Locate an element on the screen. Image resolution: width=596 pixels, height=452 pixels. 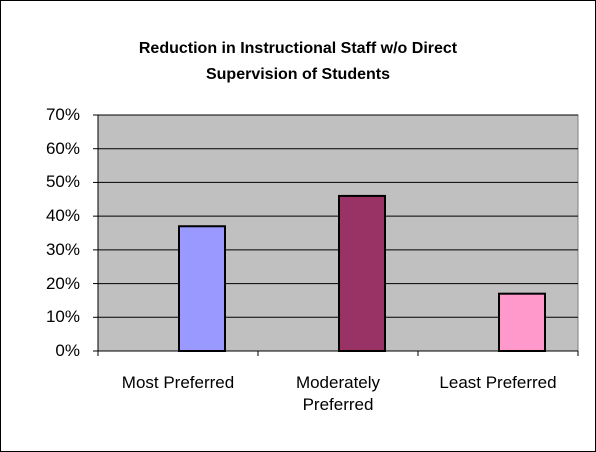
y-tick-label: 20% is located at coordinates (62, 283).